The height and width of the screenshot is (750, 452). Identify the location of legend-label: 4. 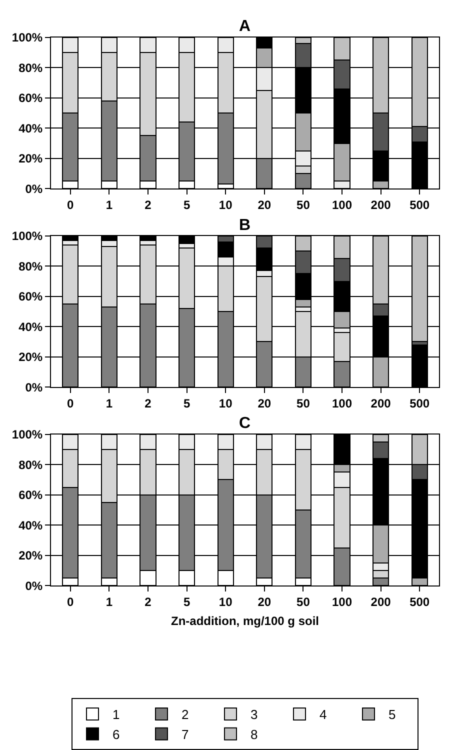
(323, 714).